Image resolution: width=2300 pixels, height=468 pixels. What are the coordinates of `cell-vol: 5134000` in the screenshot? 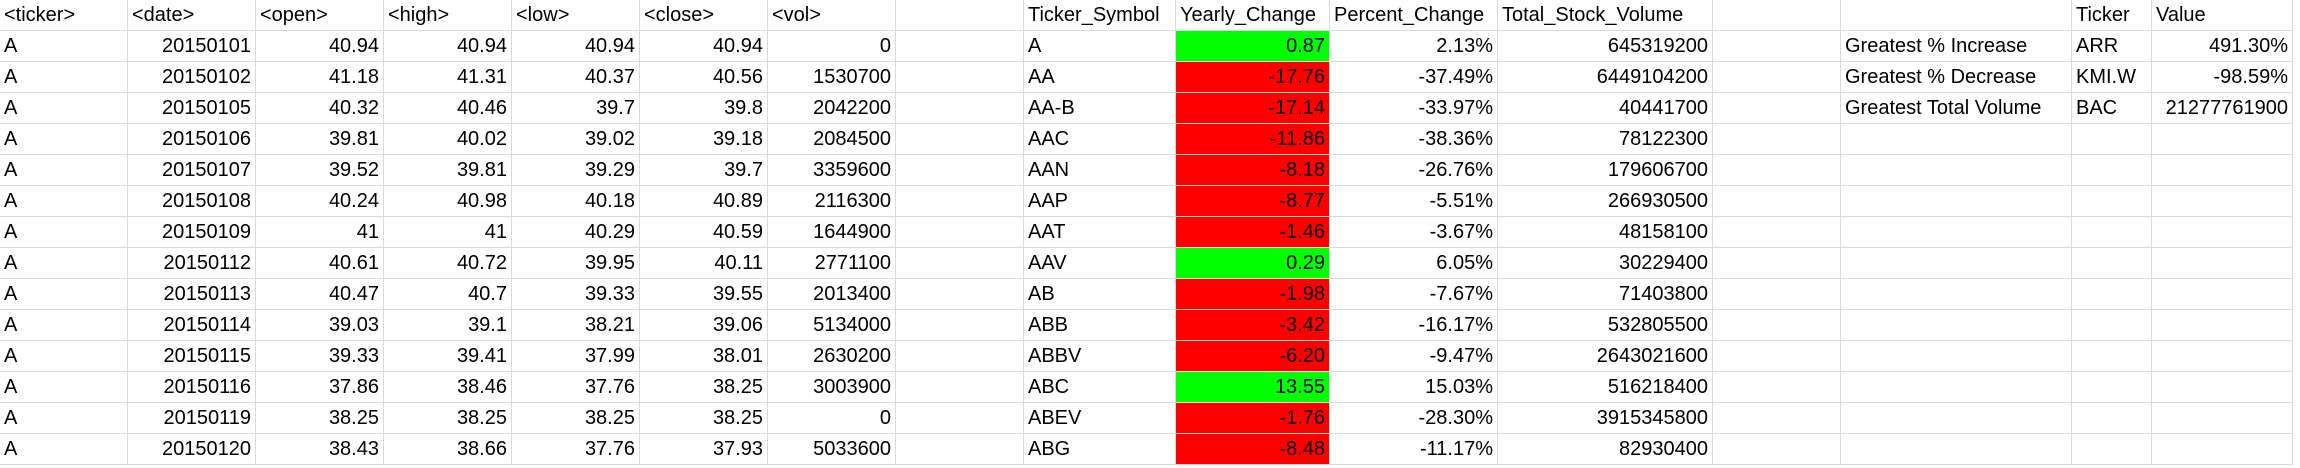 It's located at (832, 325).